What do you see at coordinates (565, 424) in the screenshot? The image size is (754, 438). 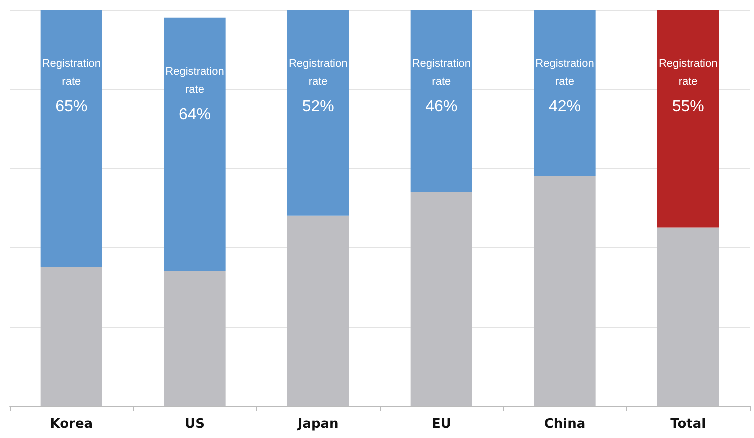 I see `x-tick-label: China` at bounding box center [565, 424].